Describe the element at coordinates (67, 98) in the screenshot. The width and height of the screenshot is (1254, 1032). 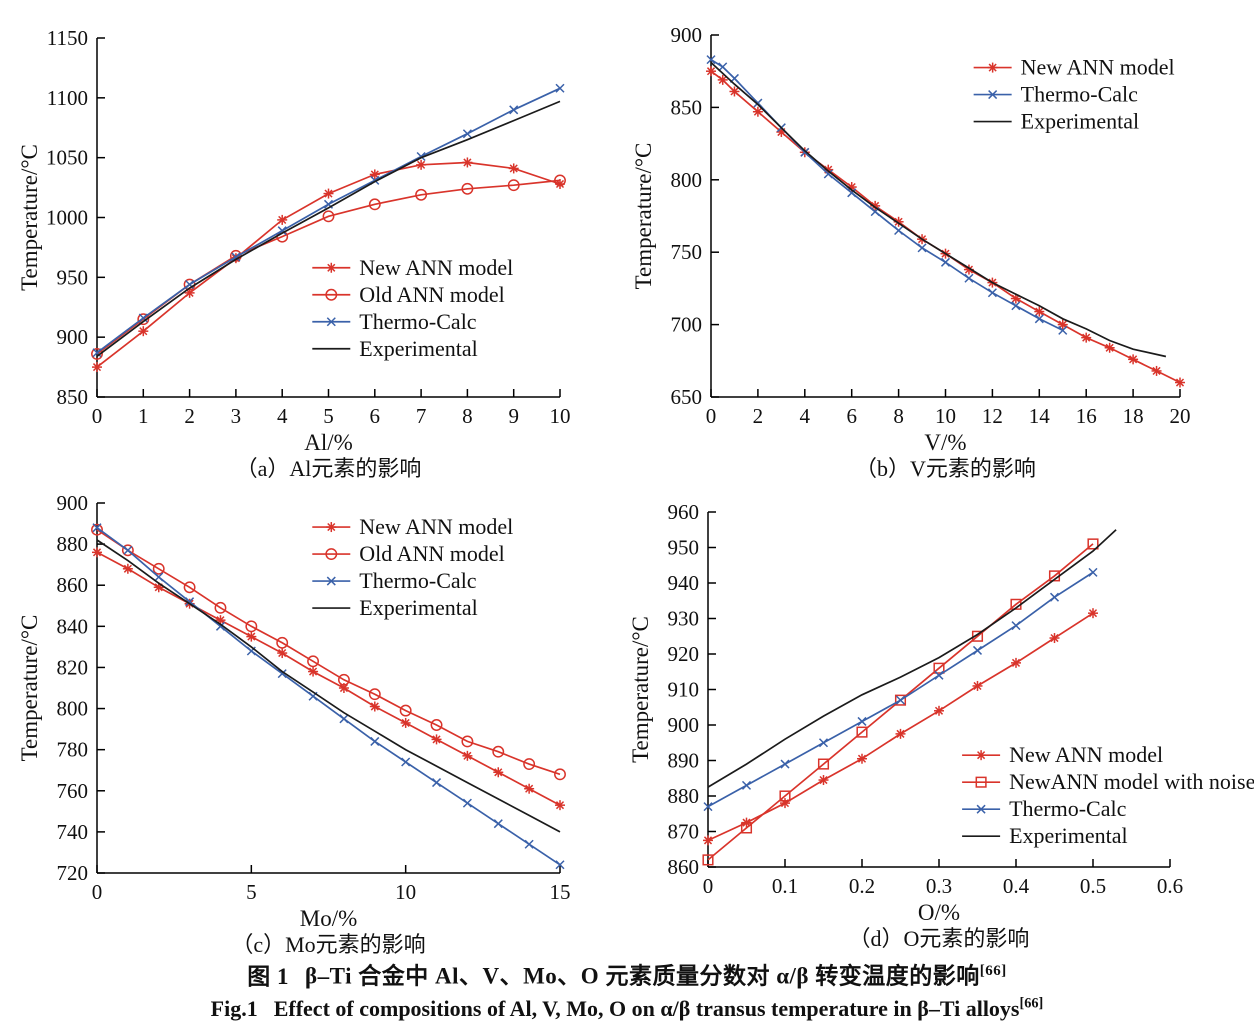
I see `y-tick-label: 1100` at that location.